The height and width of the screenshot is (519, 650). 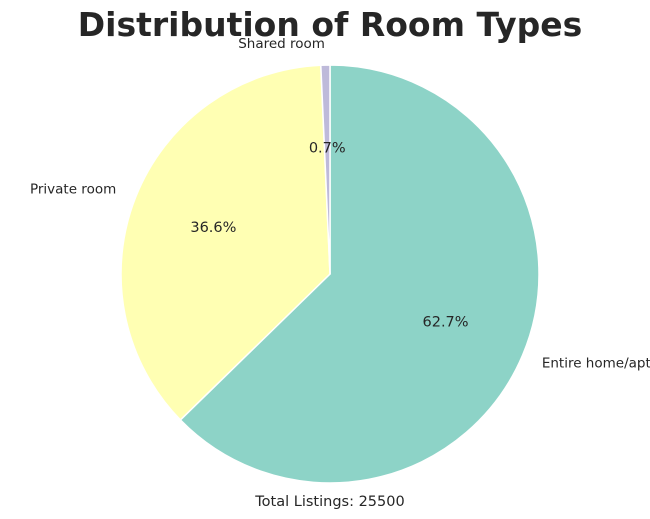 I want to click on chart-title: Distribution of Room Types, so click(x=330, y=24).